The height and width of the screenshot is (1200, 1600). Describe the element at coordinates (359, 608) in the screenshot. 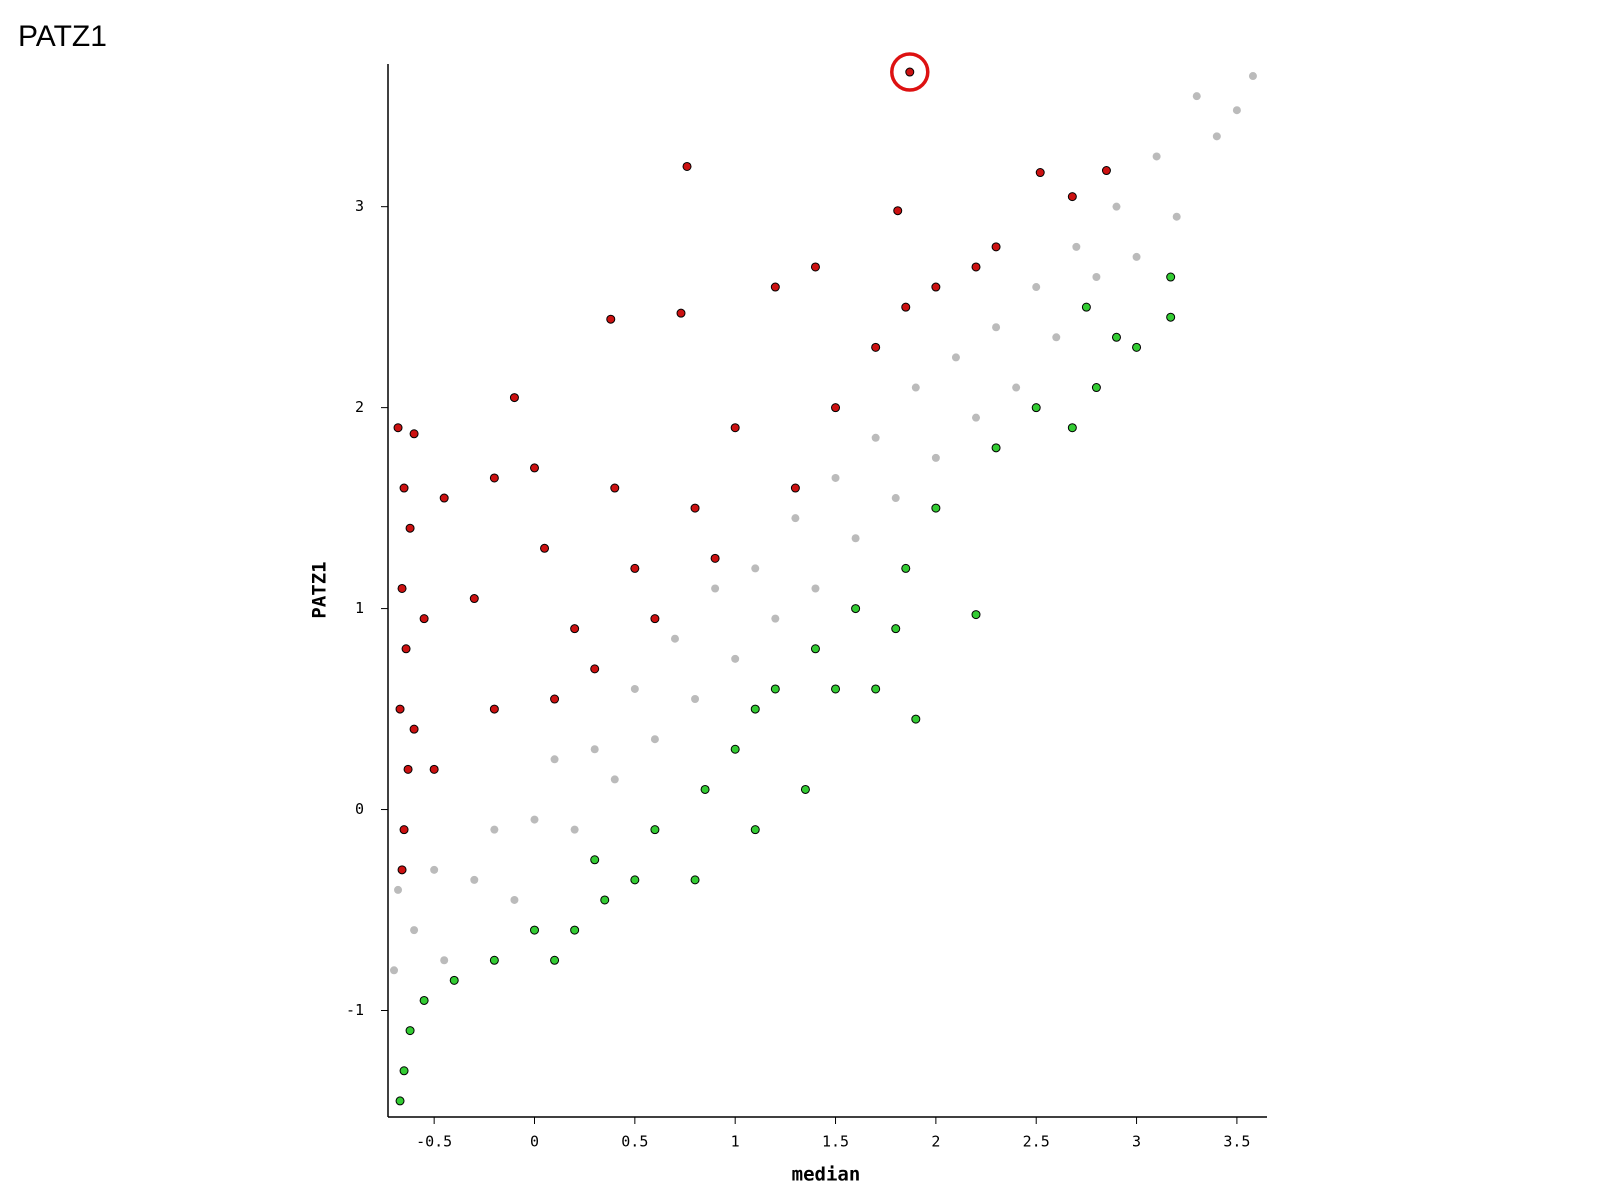

I see `y-tick-label: 1` at that location.